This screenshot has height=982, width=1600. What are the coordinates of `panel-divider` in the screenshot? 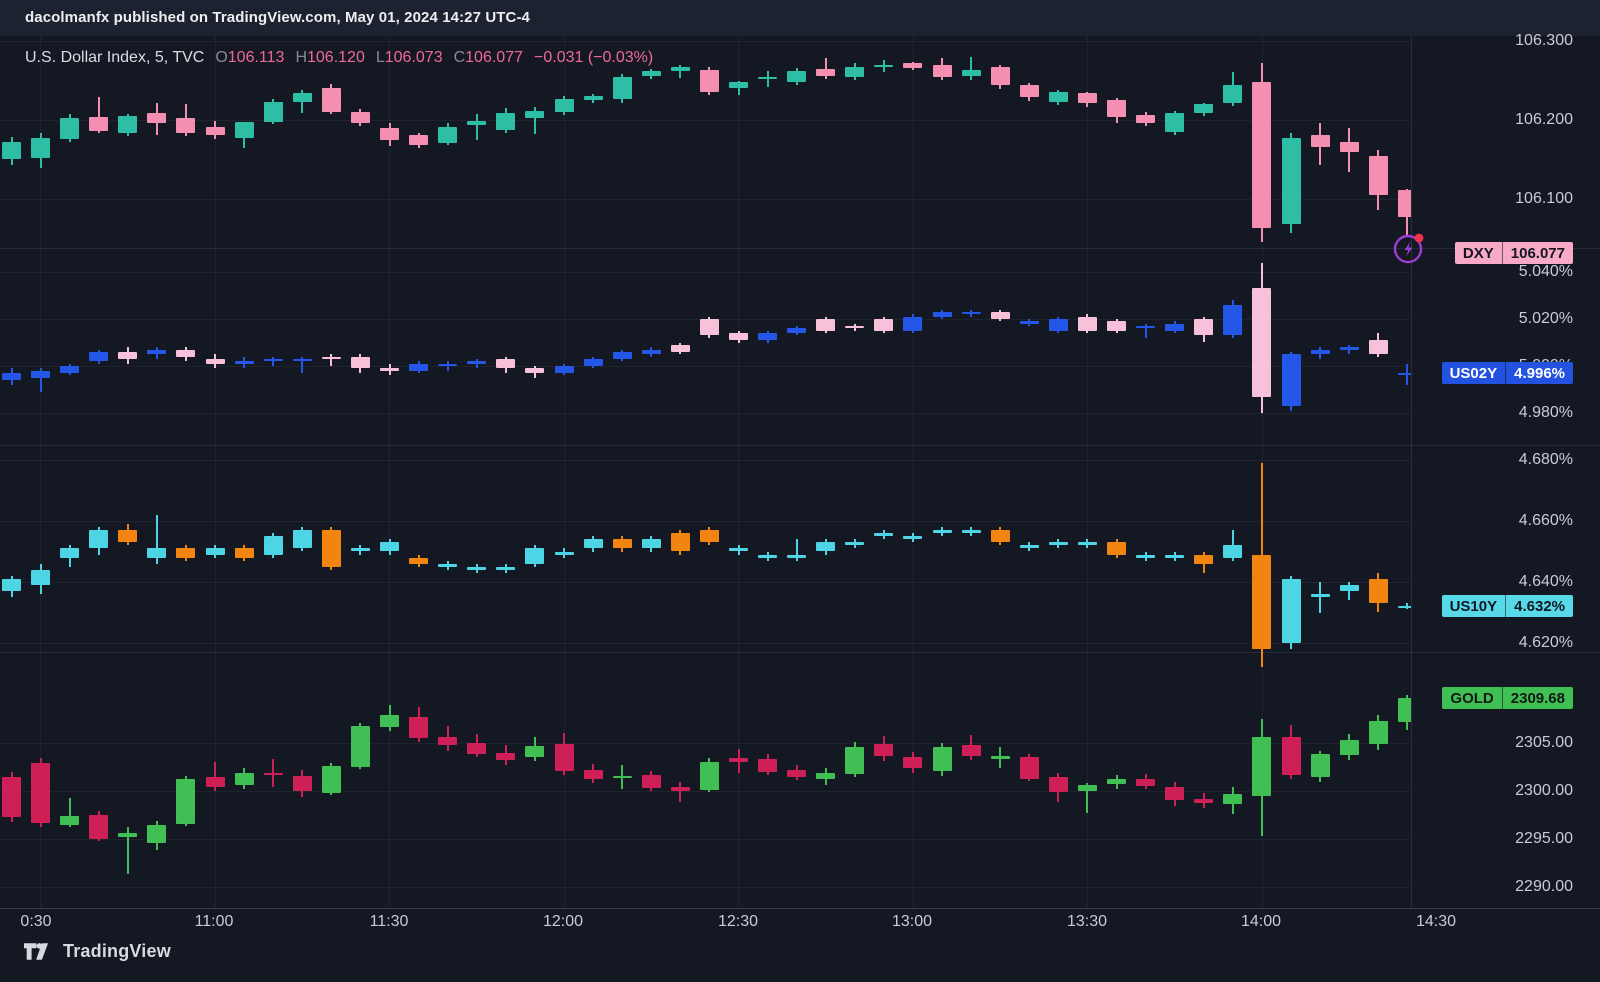 It's located at (800, 652).